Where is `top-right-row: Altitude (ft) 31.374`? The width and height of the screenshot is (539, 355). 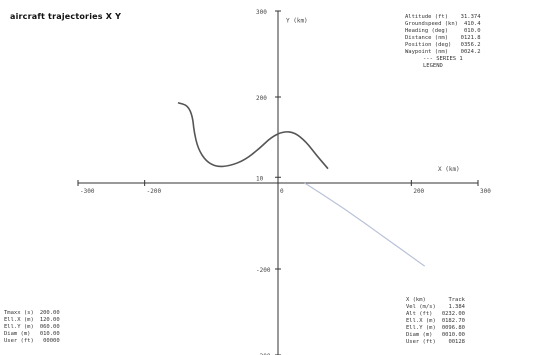 top-right-row: Altitude (ft) 31.374 is located at coordinates (443, 17).